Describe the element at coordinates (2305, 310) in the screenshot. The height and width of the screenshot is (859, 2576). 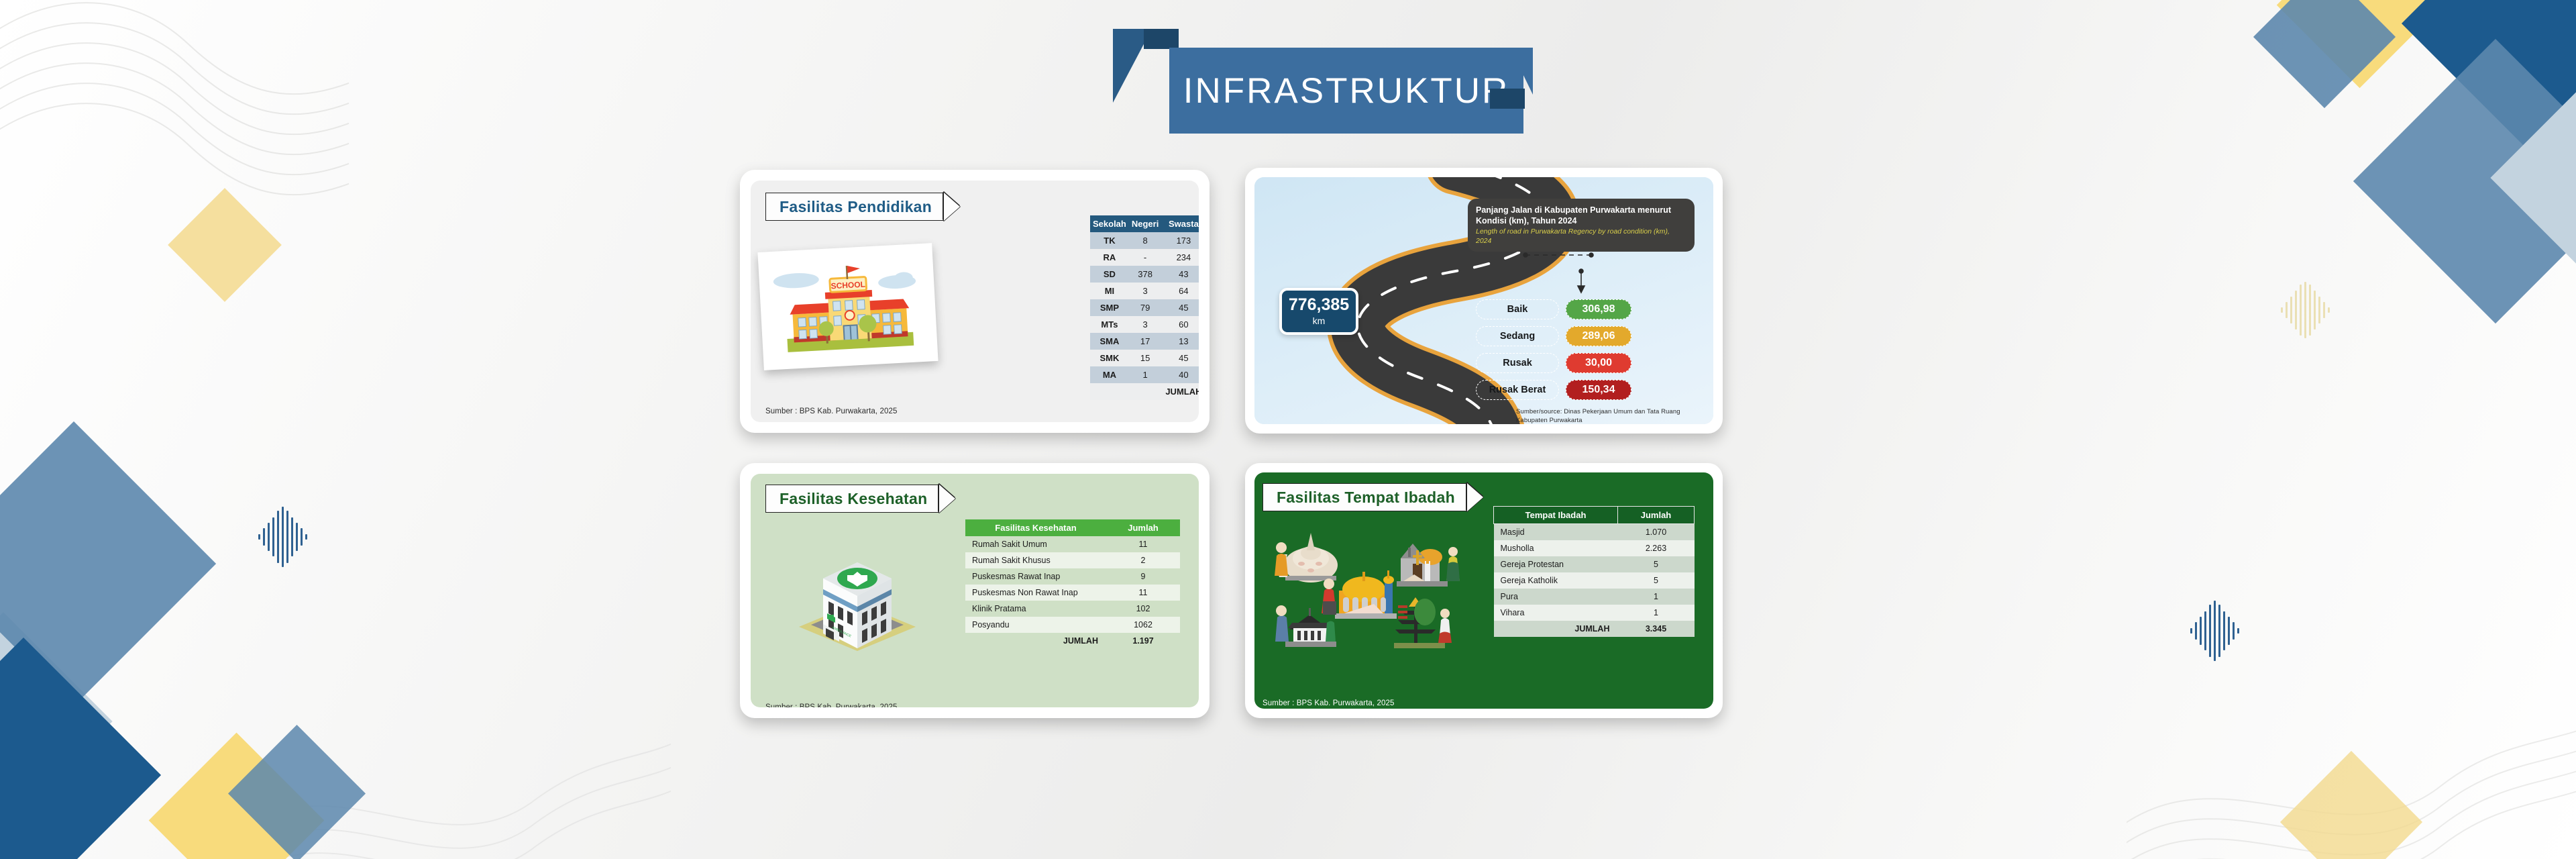
I see `wavebar-top-right` at that location.